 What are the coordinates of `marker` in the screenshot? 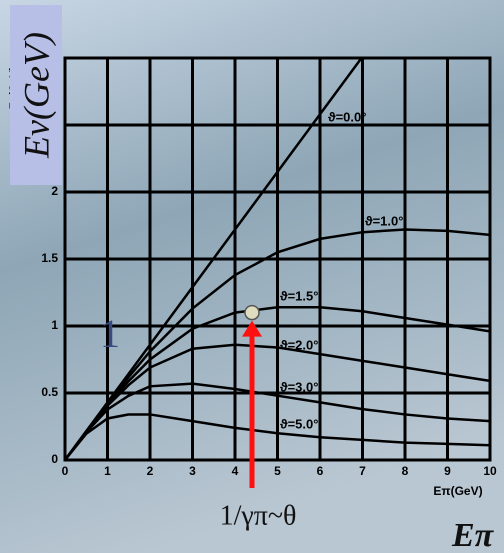 It's located at (252, 312).